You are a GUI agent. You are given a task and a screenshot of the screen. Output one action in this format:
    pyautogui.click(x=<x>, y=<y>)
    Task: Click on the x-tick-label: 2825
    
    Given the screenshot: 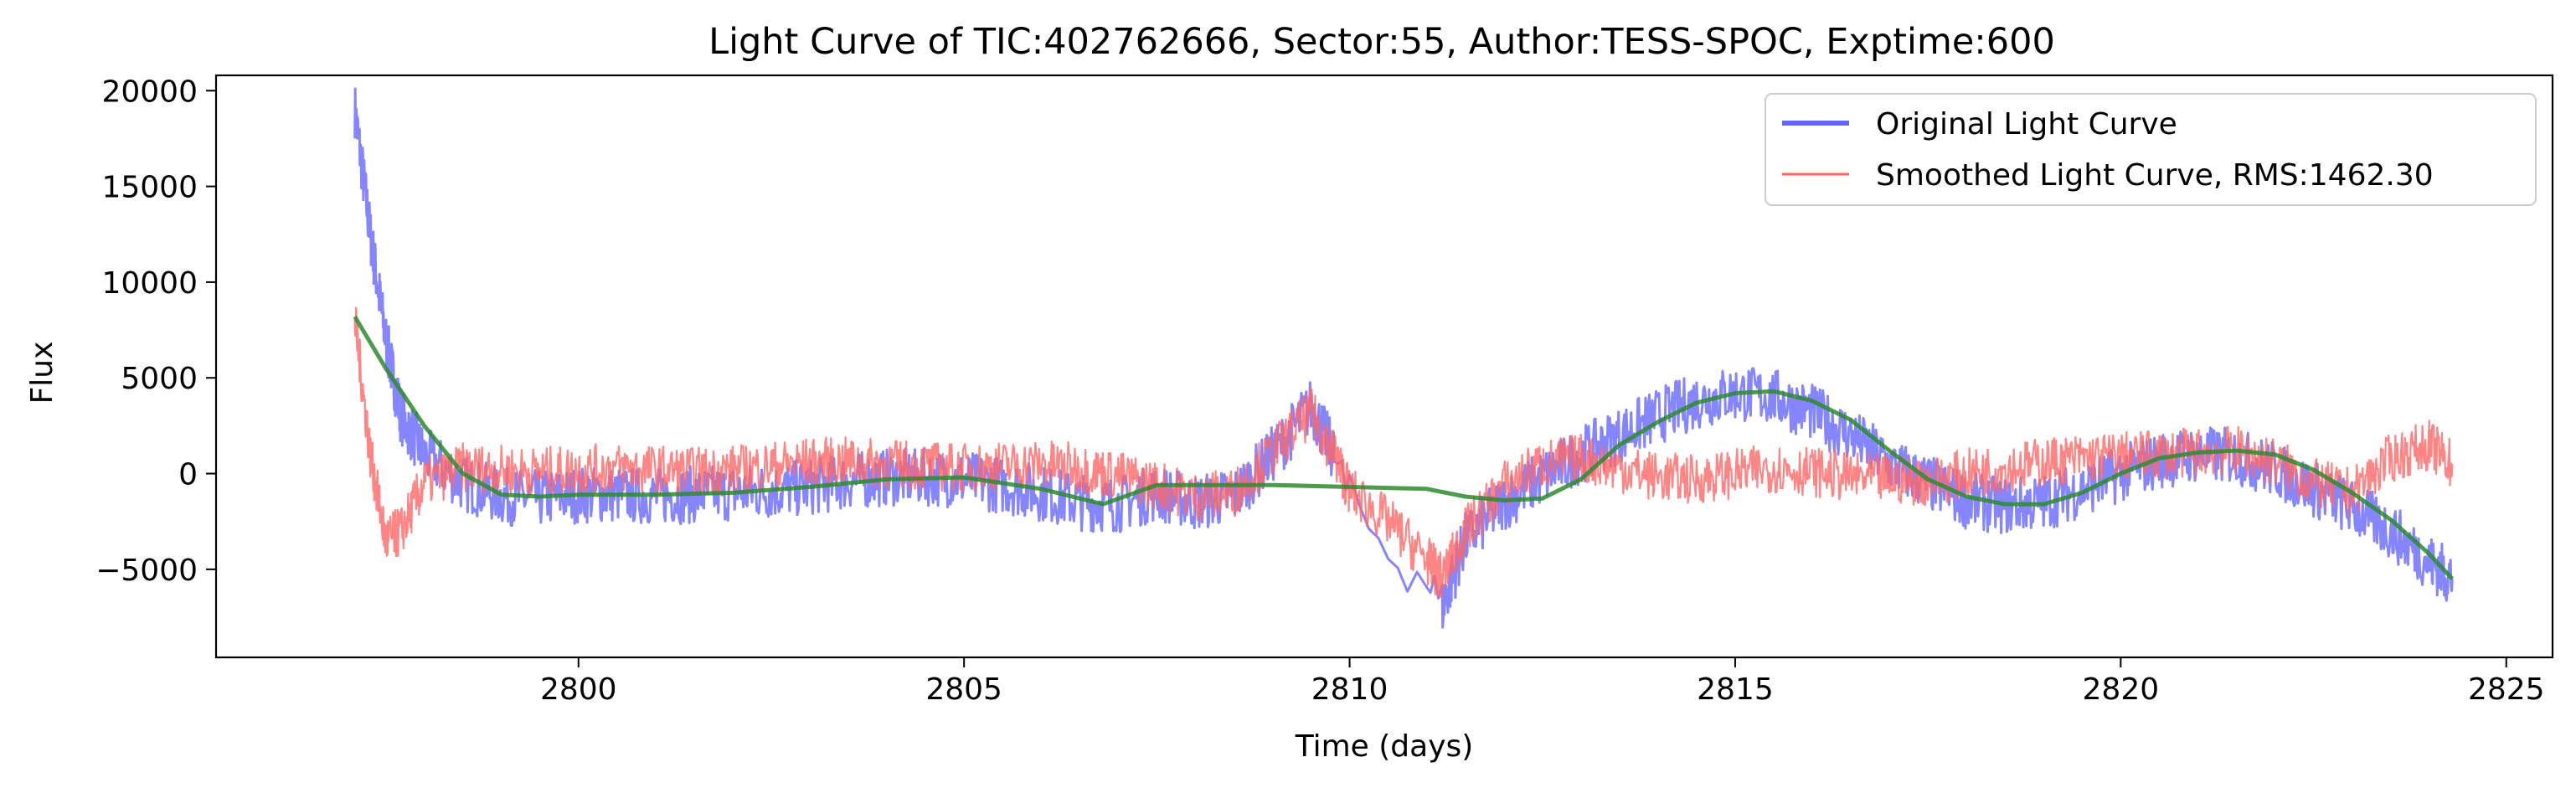 What is the action you would take?
    pyautogui.click(x=2506, y=689)
    